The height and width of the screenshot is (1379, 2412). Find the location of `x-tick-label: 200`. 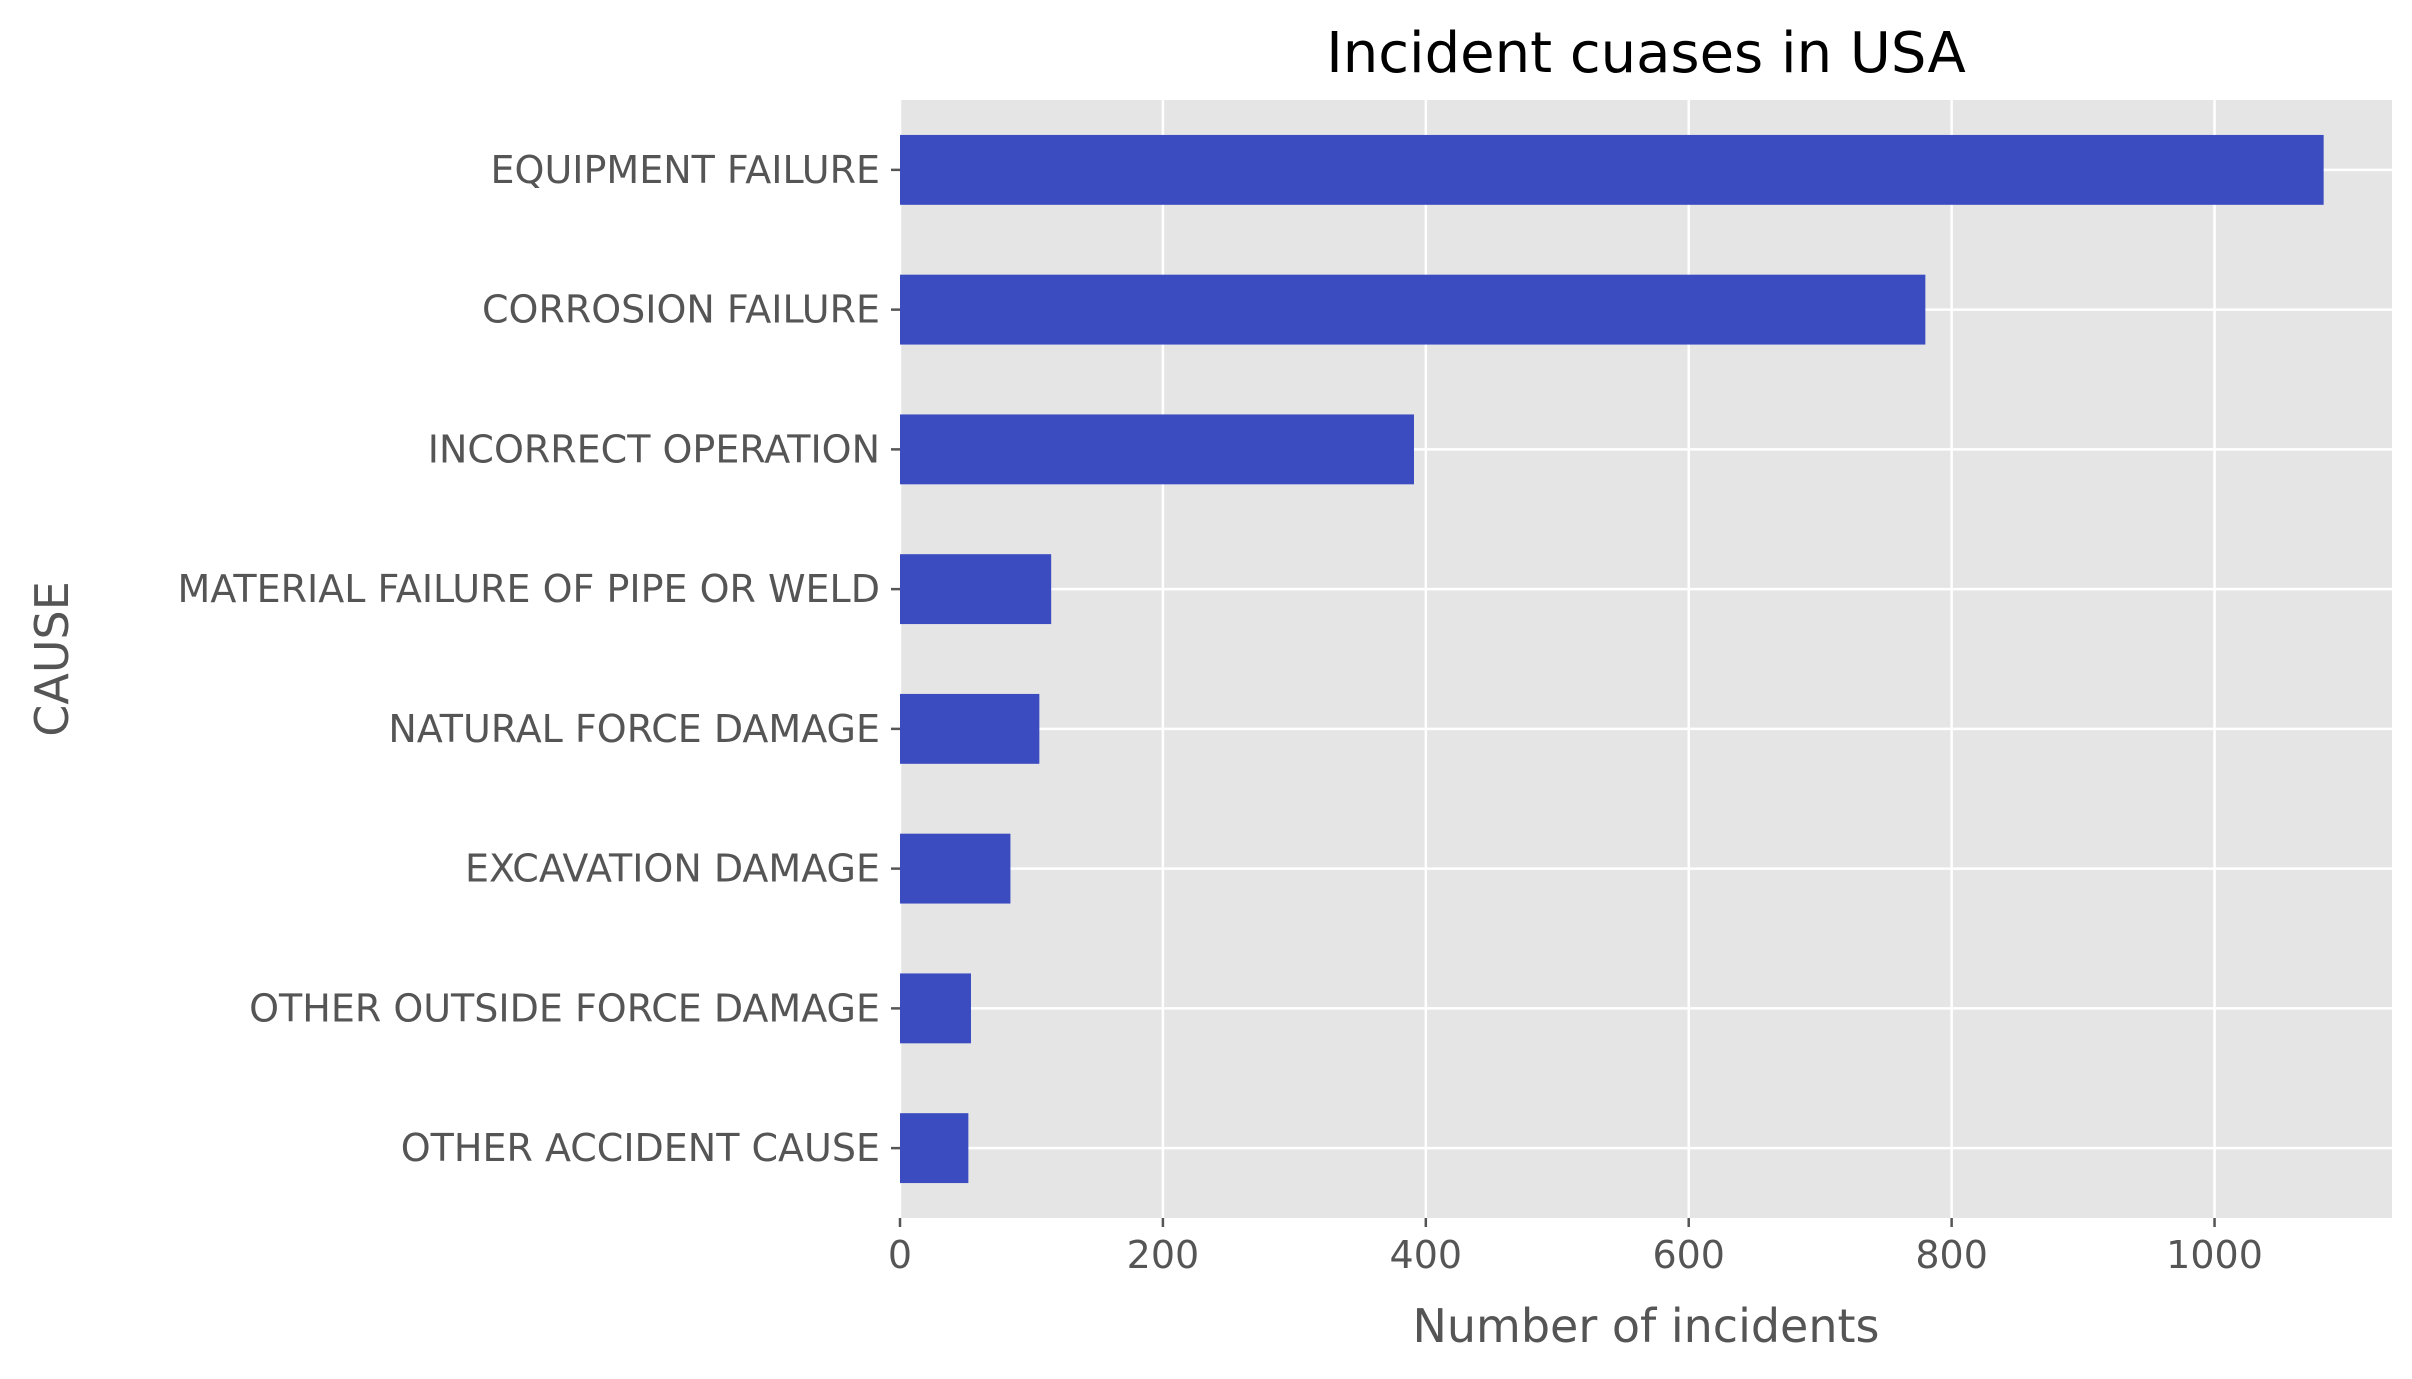

x-tick-label: 200 is located at coordinates (1163, 1255).